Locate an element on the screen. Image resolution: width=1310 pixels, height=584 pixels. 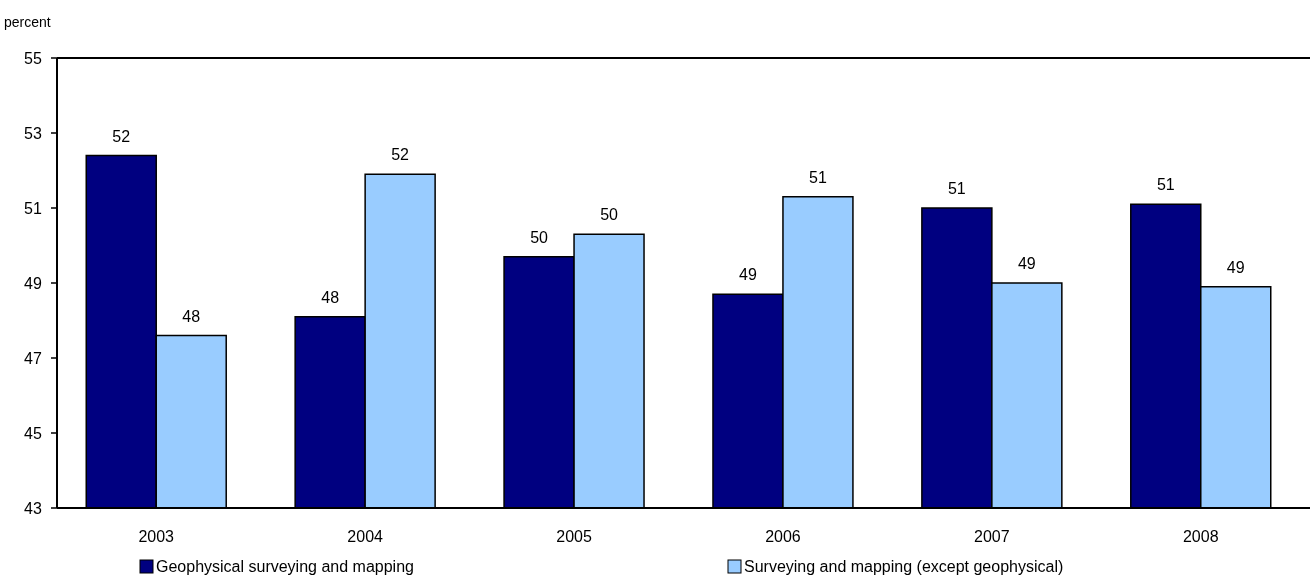
x-tick-label: 2006 is located at coordinates (783, 536).